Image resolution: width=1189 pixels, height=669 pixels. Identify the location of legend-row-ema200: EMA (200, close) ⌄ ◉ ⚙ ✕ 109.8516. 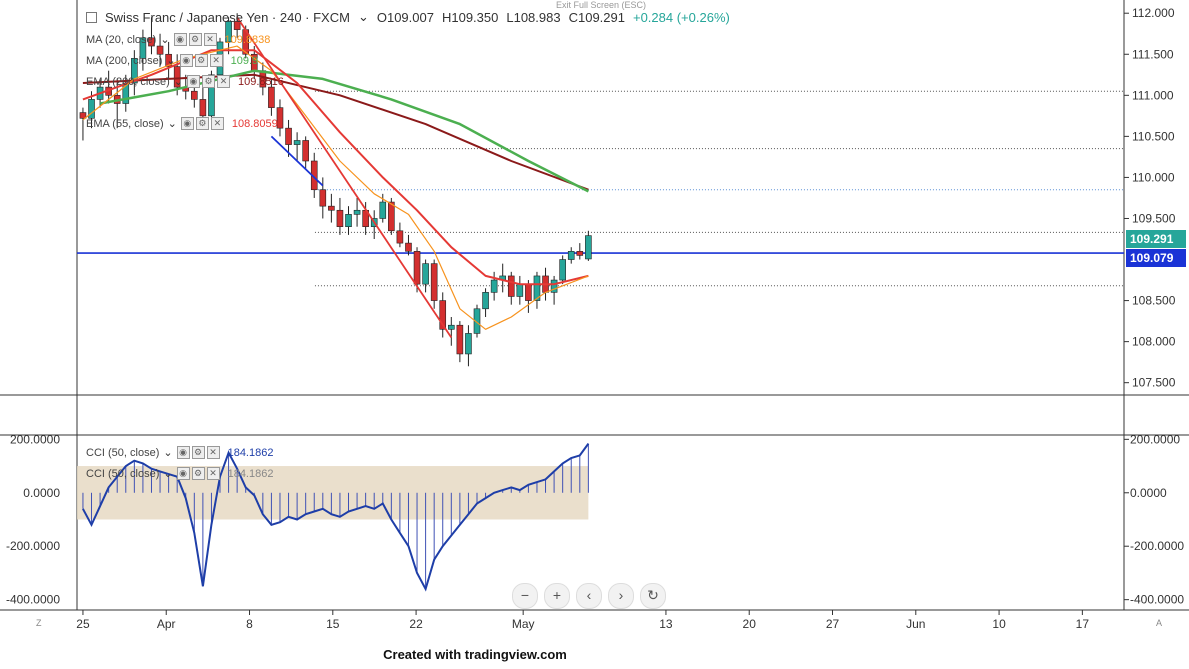
(185, 81).